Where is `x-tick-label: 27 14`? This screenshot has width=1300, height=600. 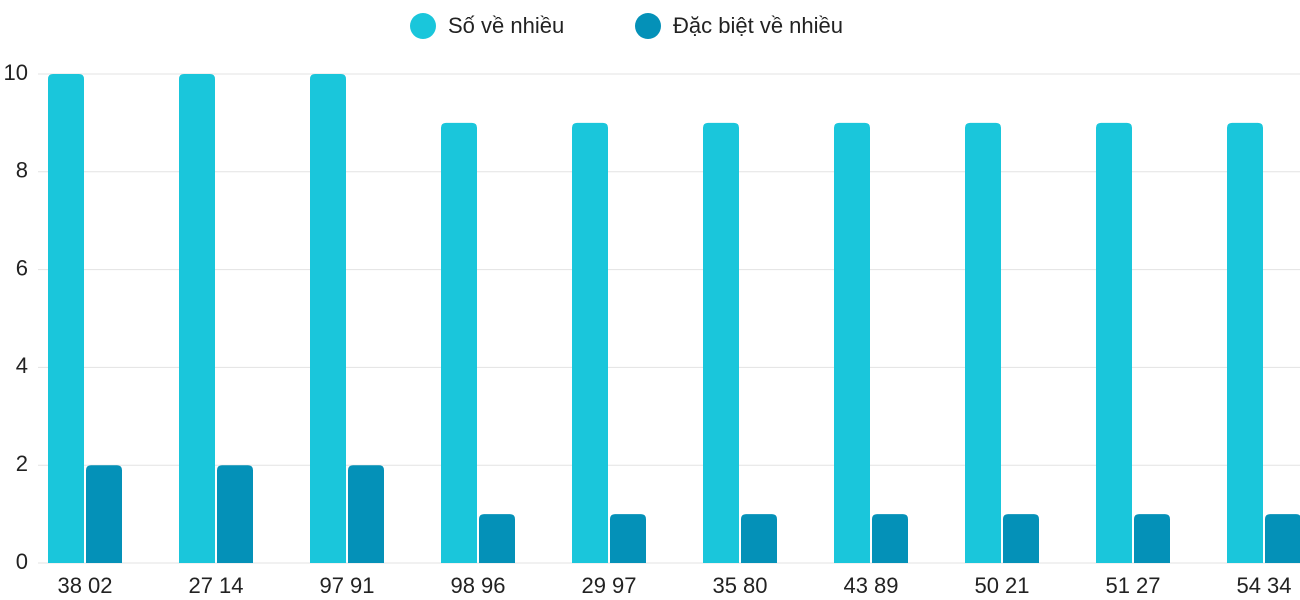 x-tick-label: 27 14 is located at coordinates (215, 585).